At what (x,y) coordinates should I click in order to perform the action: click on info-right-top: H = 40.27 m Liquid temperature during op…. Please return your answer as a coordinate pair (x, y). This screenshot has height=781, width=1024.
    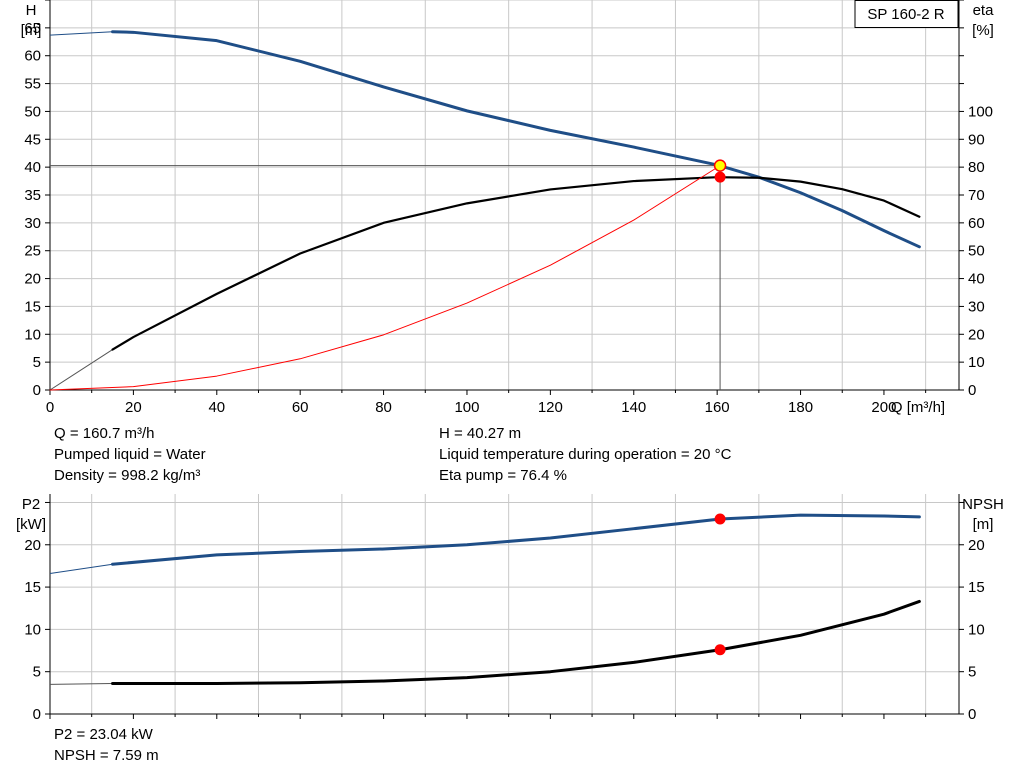
    Looking at the image, I should click on (585, 454).